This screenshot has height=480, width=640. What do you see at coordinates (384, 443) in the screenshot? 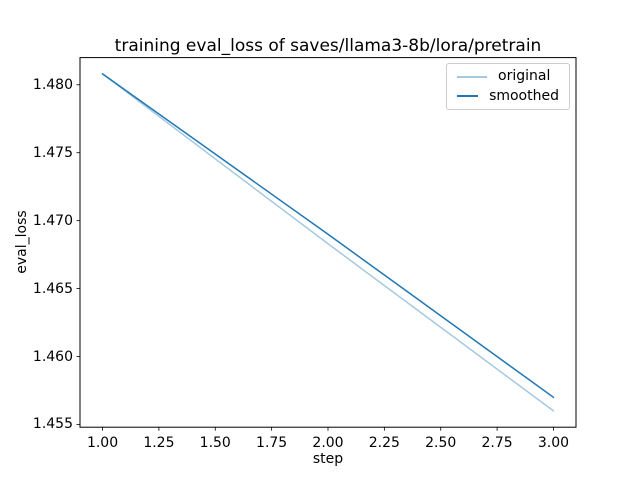
I see `x-tick-label: 2.25` at bounding box center [384, 443].